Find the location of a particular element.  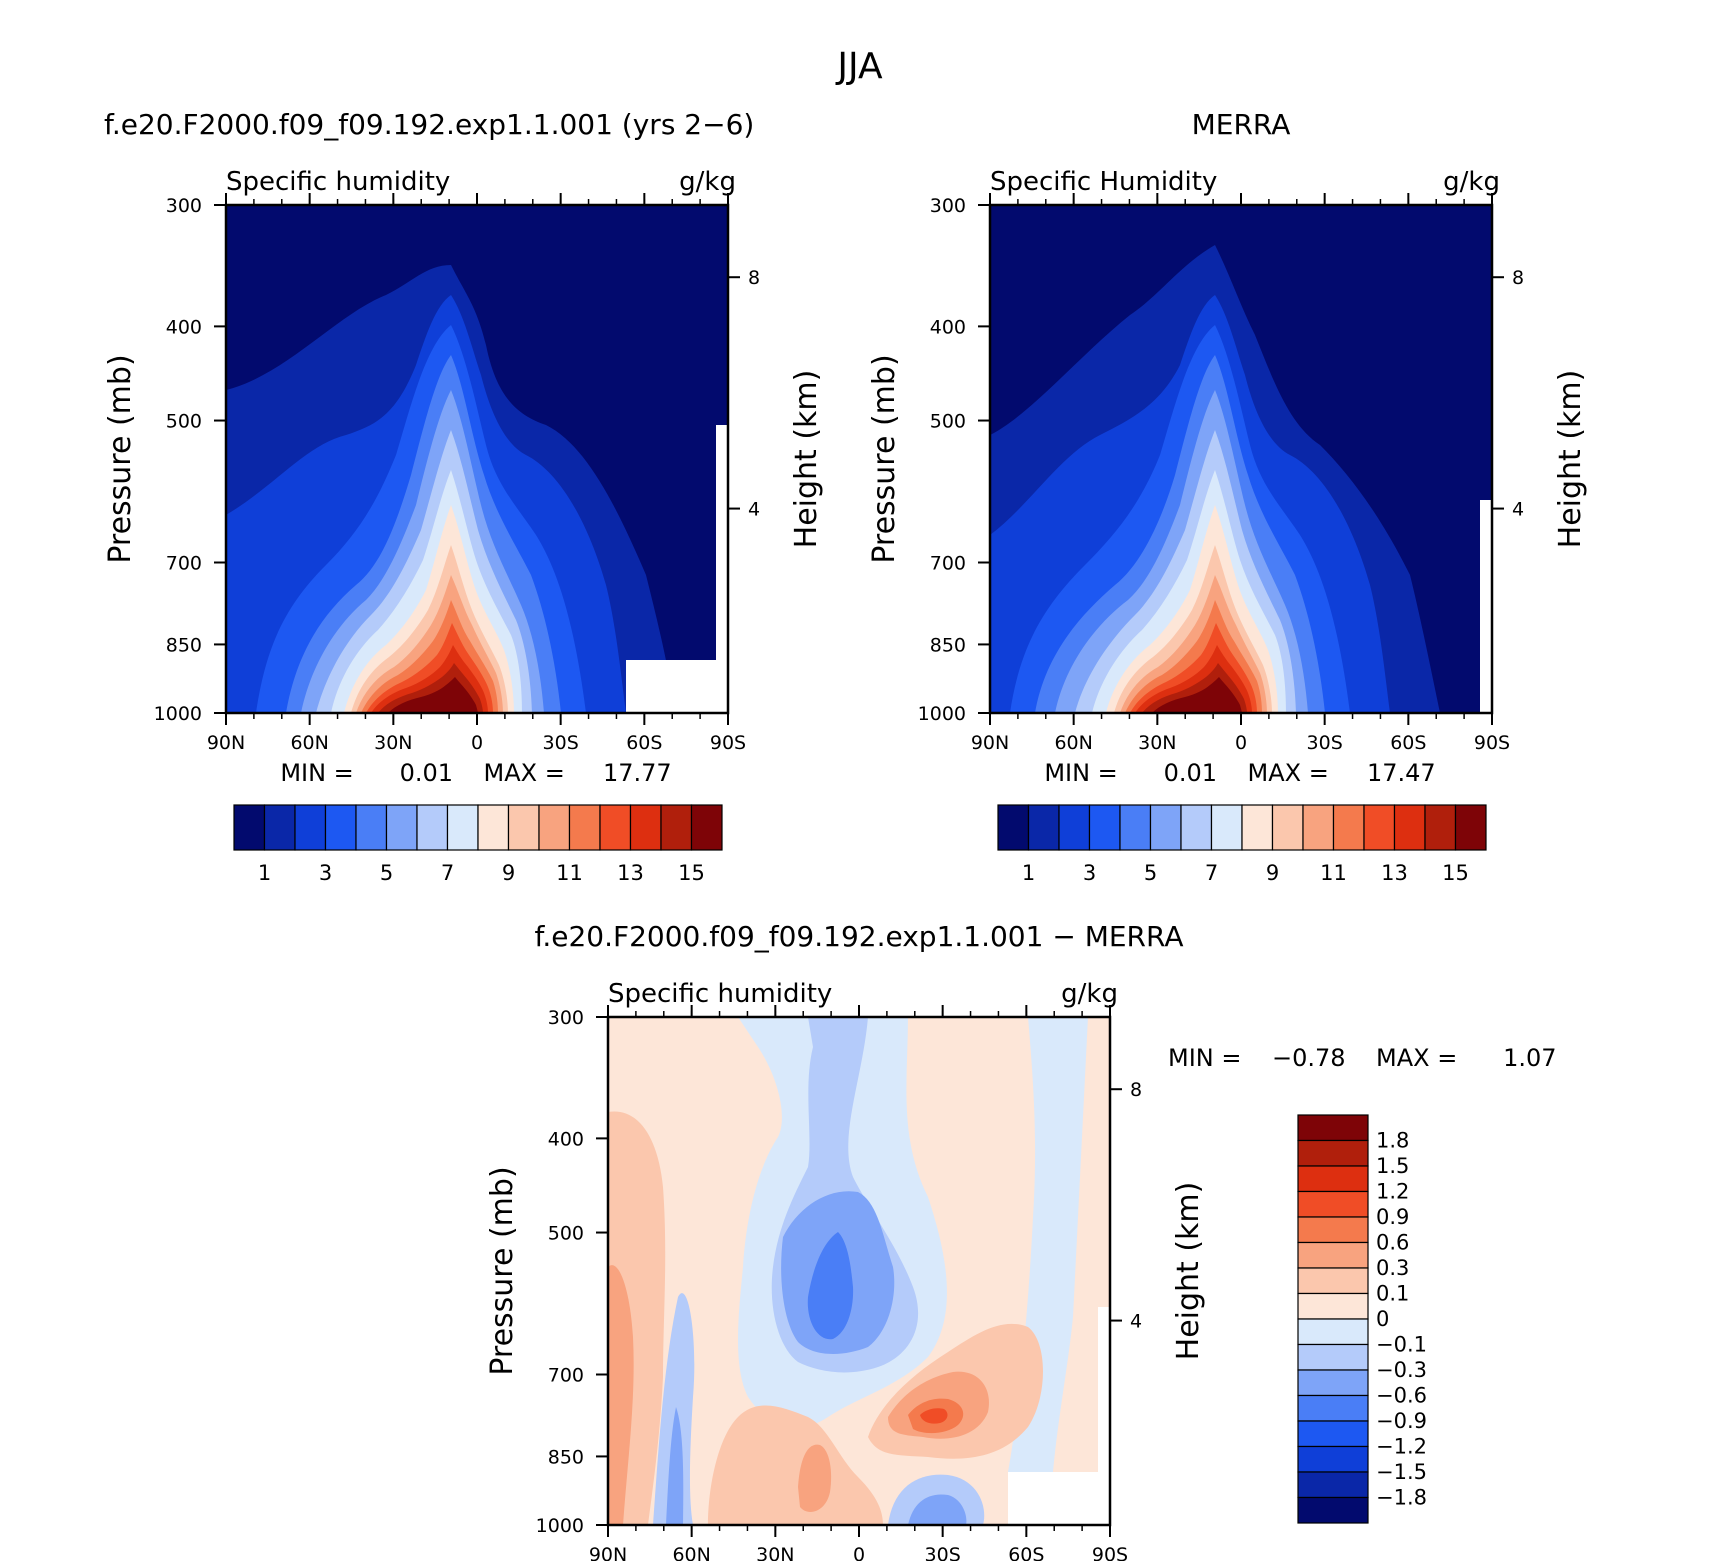

colorbar-label: 1.5 is located at coordinates (1392, 1166).